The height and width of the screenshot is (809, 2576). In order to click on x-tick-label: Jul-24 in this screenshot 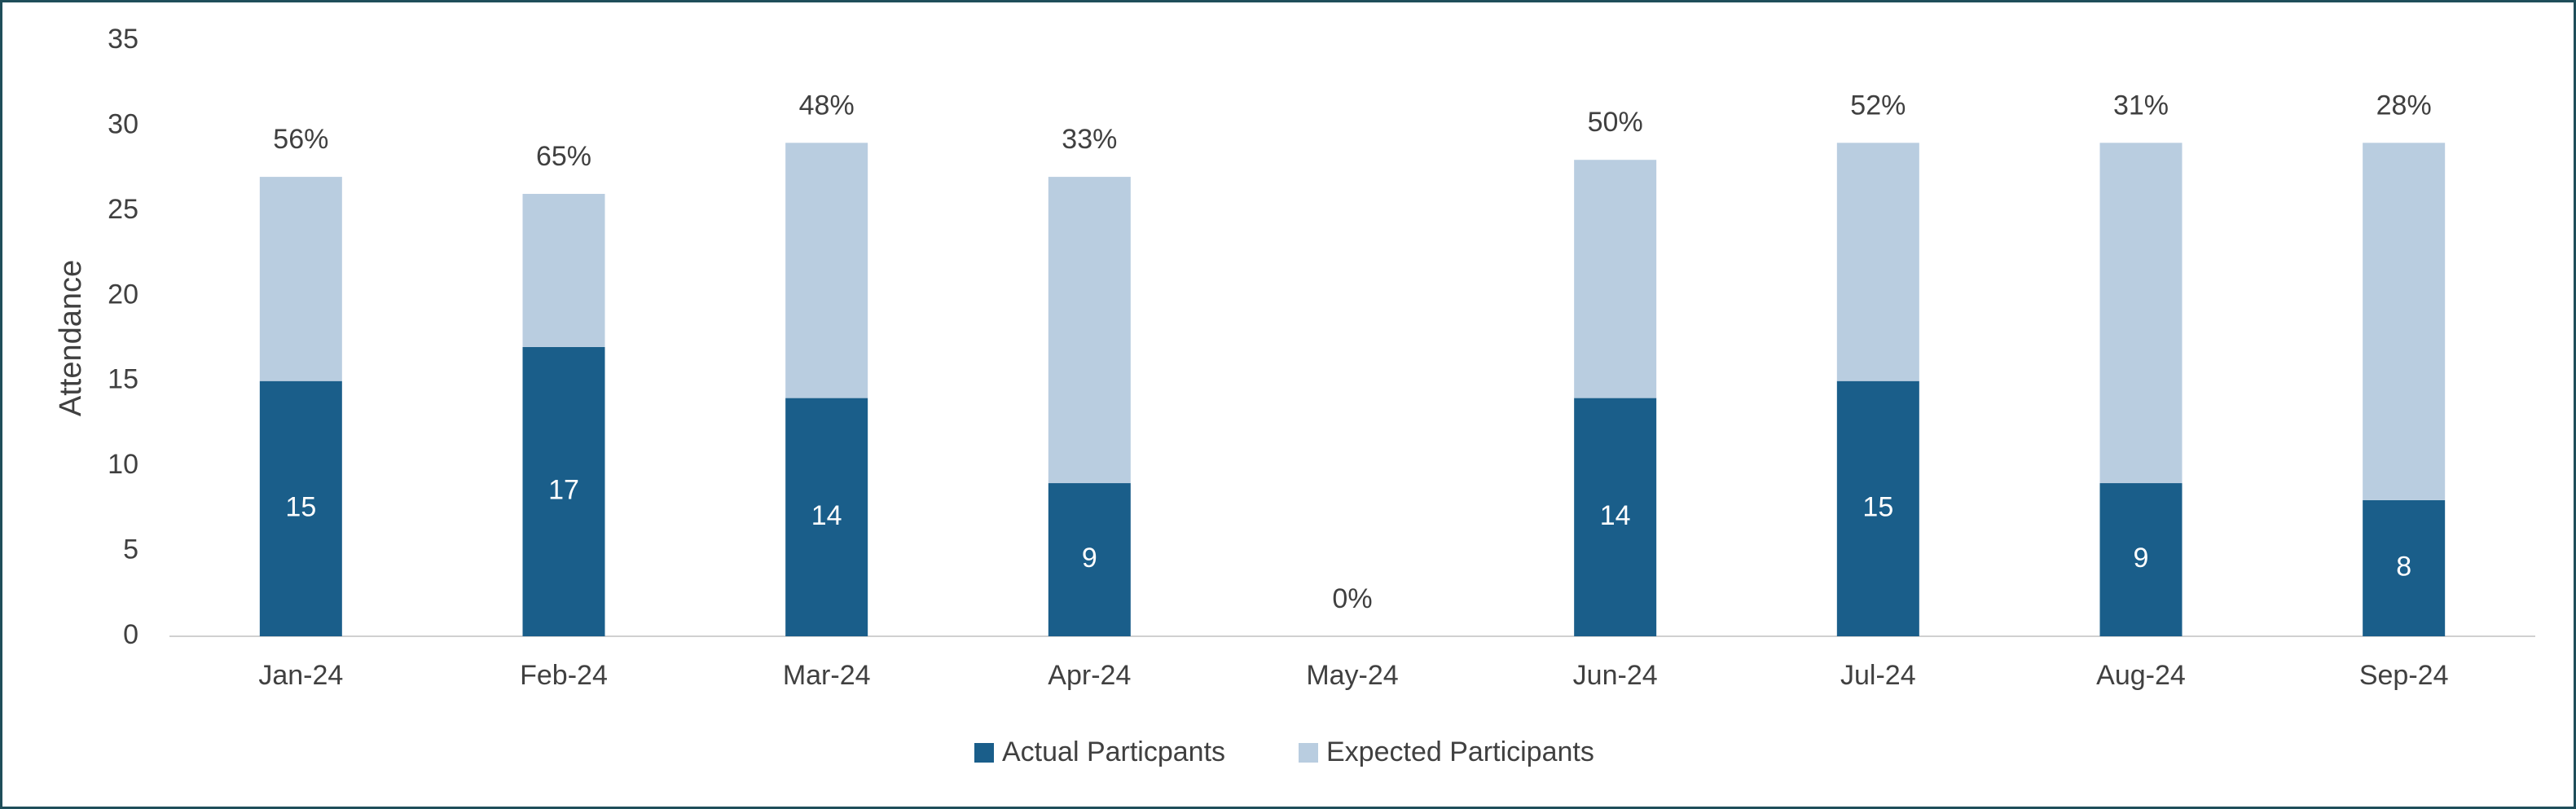, I will do `click(1878, 675)`.